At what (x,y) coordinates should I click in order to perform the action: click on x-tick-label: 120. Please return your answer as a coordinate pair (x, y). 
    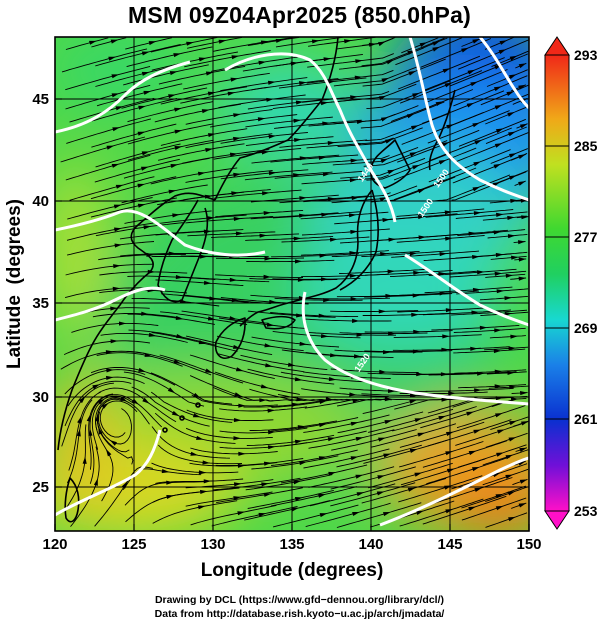
    Looking at the image, I should click on (54, 544).